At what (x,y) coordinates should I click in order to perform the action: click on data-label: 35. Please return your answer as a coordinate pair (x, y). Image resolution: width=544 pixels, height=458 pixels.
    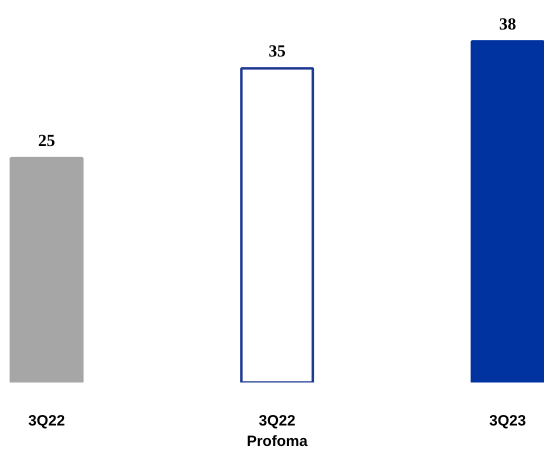
    Looking at the image, I should click on (277, 50).